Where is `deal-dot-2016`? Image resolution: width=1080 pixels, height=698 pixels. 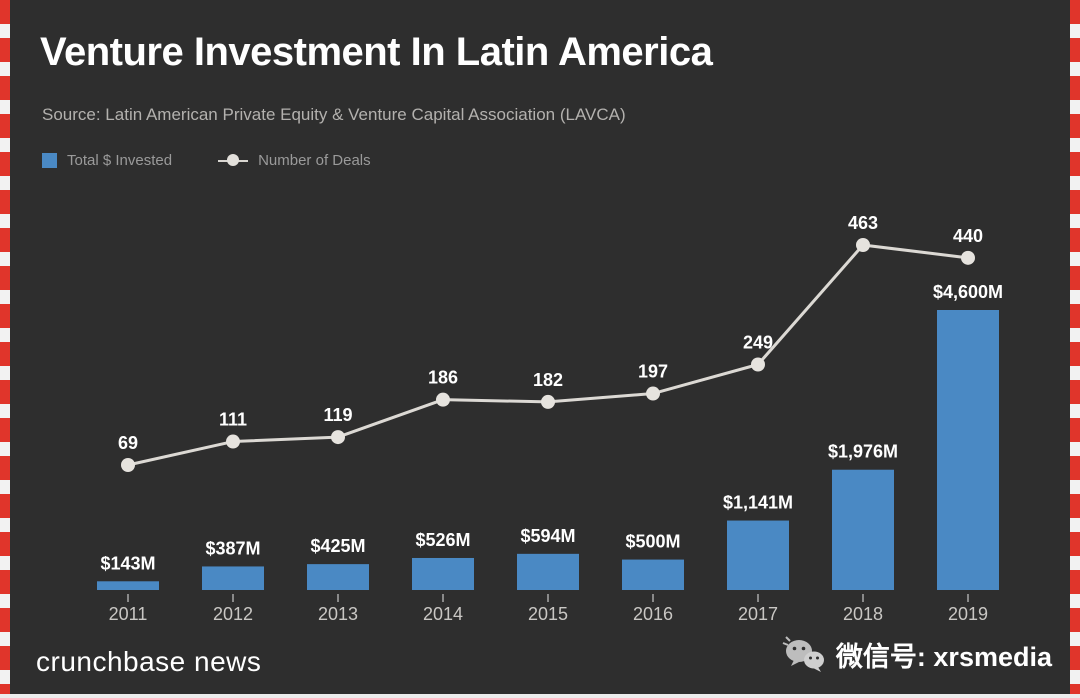 deal-dot-2016 is located at coordinates (653, 393).